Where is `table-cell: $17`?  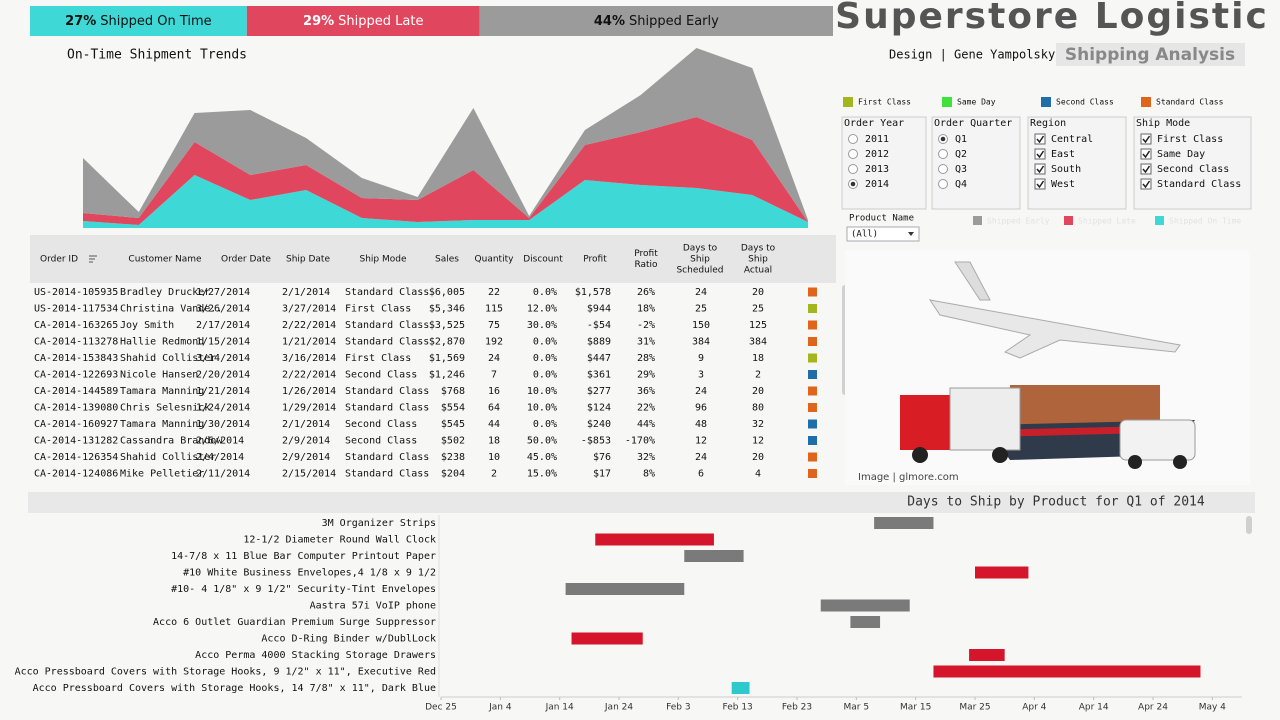 table-cell: $17 is located at coordinates (602, 474).